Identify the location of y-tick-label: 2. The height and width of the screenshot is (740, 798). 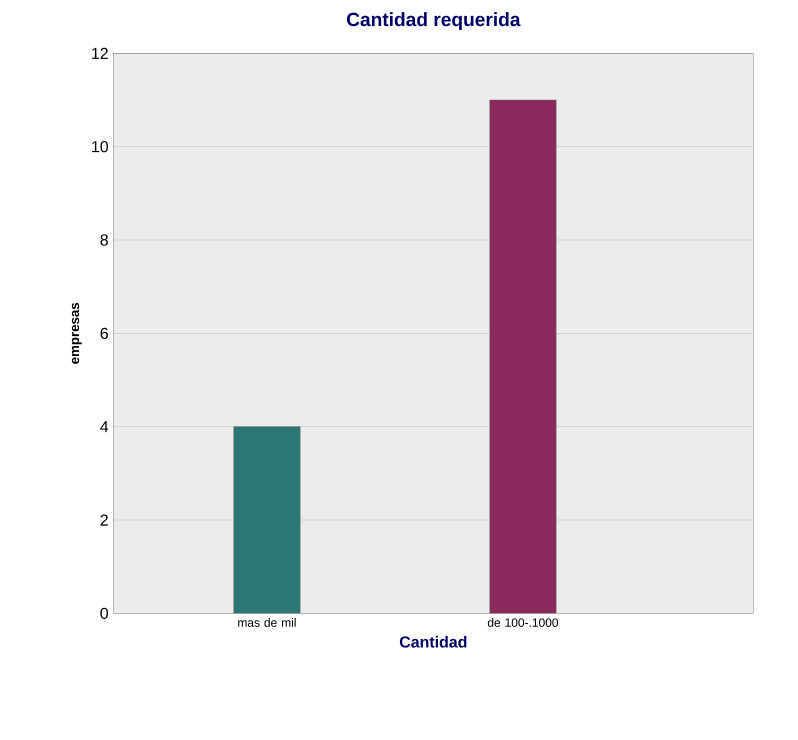
(104, 520).